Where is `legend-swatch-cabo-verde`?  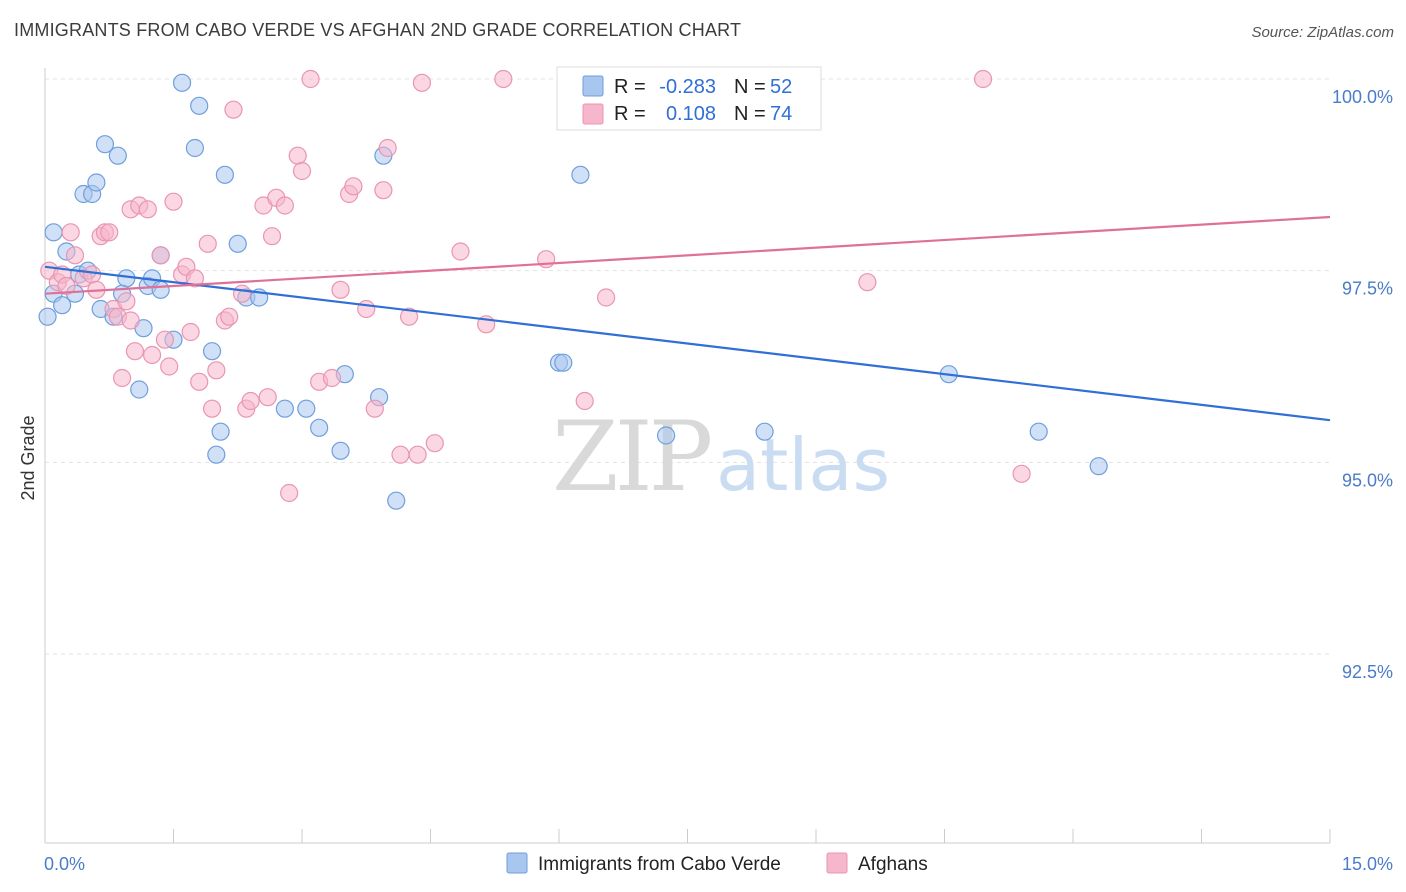
legend-swatch-cabo-verde is located at coordinates (593, 86).